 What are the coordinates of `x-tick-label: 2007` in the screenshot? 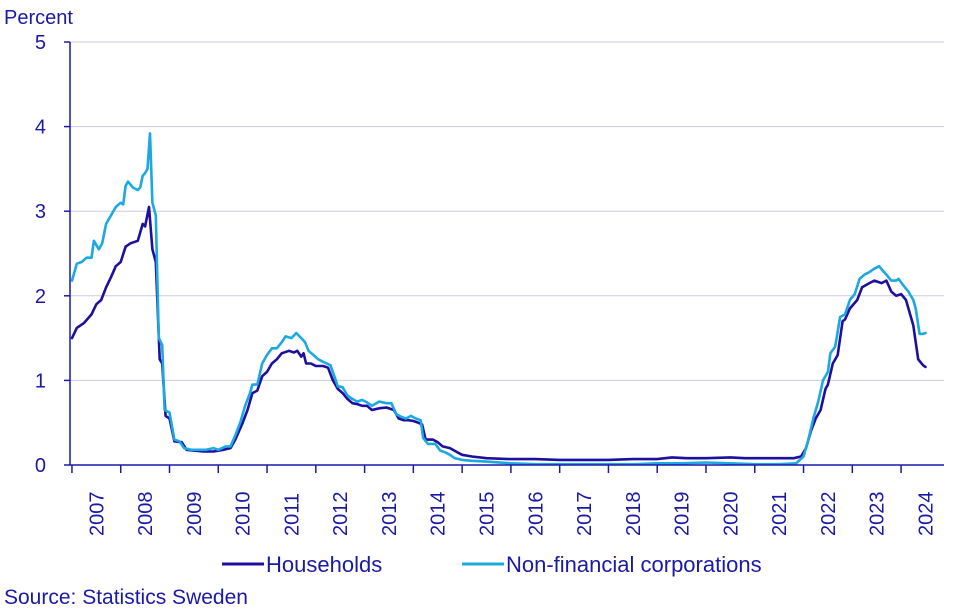 It's located at (97, 514).